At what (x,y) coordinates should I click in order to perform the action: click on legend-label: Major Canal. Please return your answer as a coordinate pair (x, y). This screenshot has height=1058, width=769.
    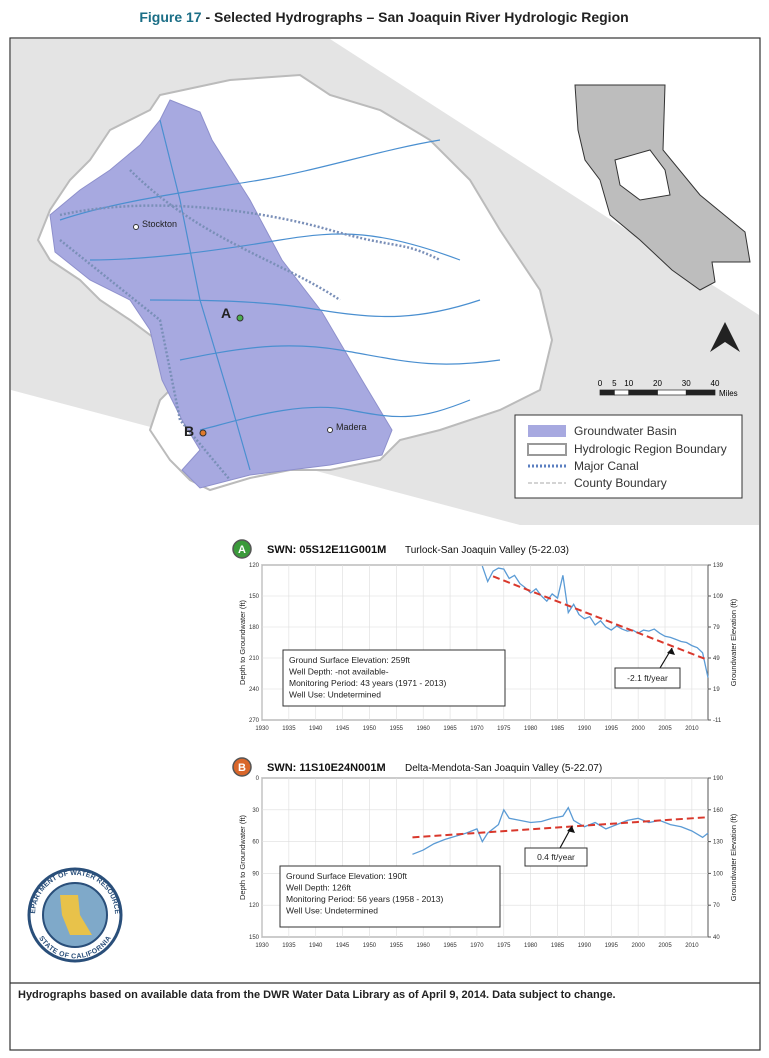
    Looking at the image, I should click on (606, 466).